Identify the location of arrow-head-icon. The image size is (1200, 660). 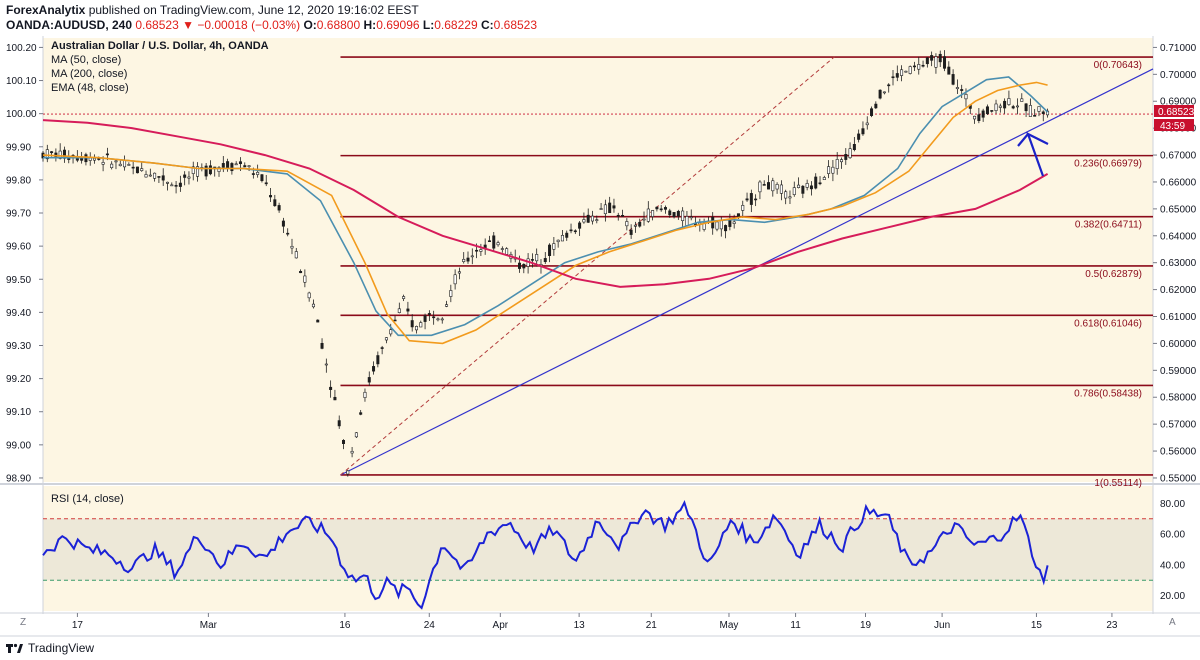
(1023, 140).